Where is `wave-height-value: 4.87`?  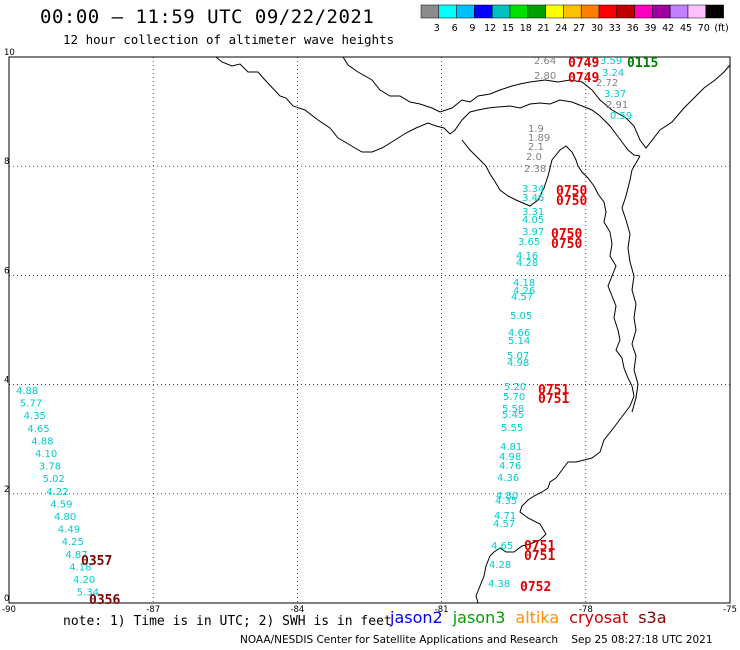 wave-height-value: 4.87 is located at coordinates (76, 555).